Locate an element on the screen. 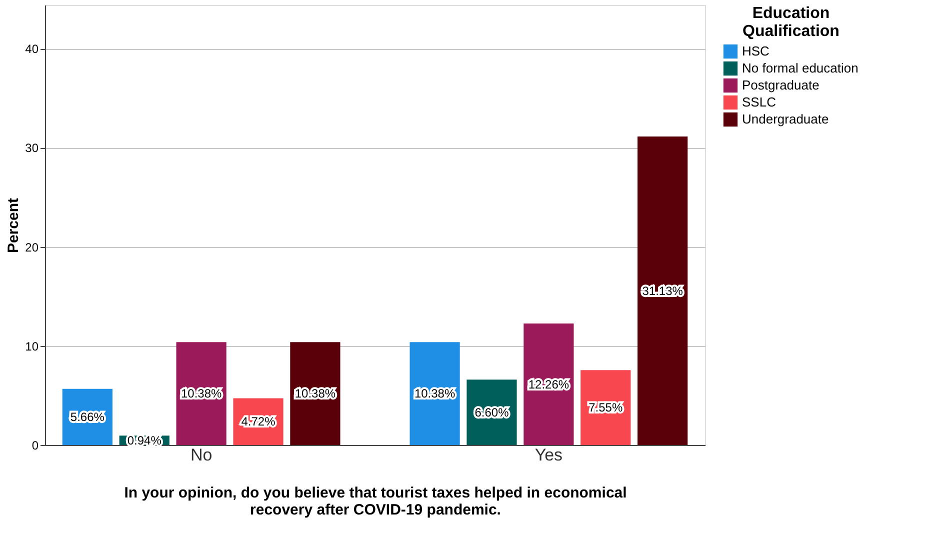 This screenshot has height=553, width=942. y-tick-label: 30 is located at coordinates (32, 148).